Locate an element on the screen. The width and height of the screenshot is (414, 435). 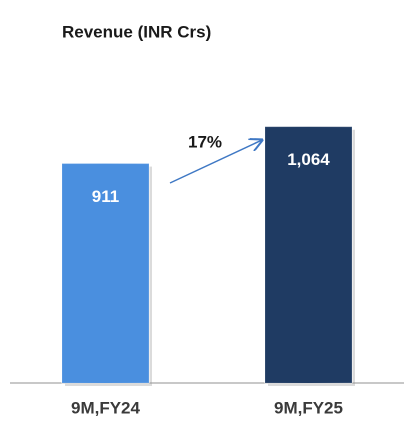
x-tick-label: 9M,FY25 is located at coordinates (308, 407).